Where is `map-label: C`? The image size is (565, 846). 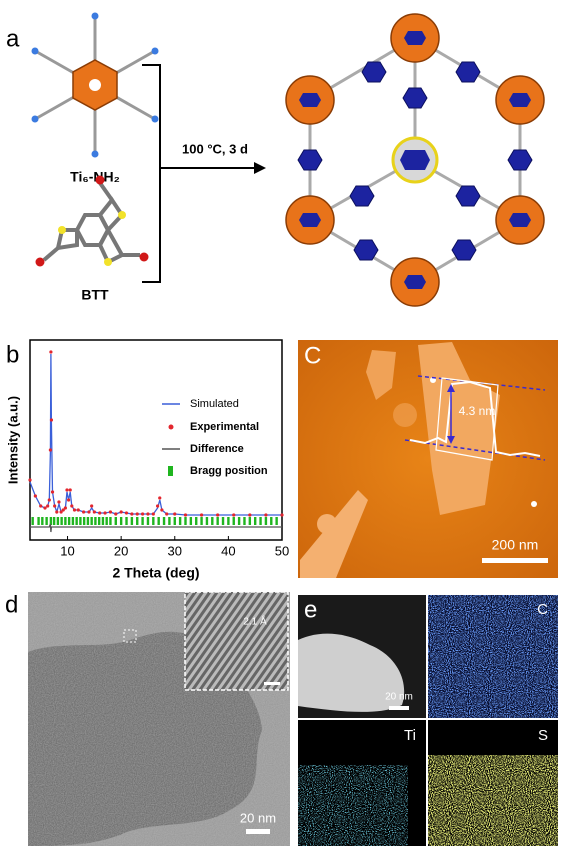
map-label: C is located at coordinates (542, 609).